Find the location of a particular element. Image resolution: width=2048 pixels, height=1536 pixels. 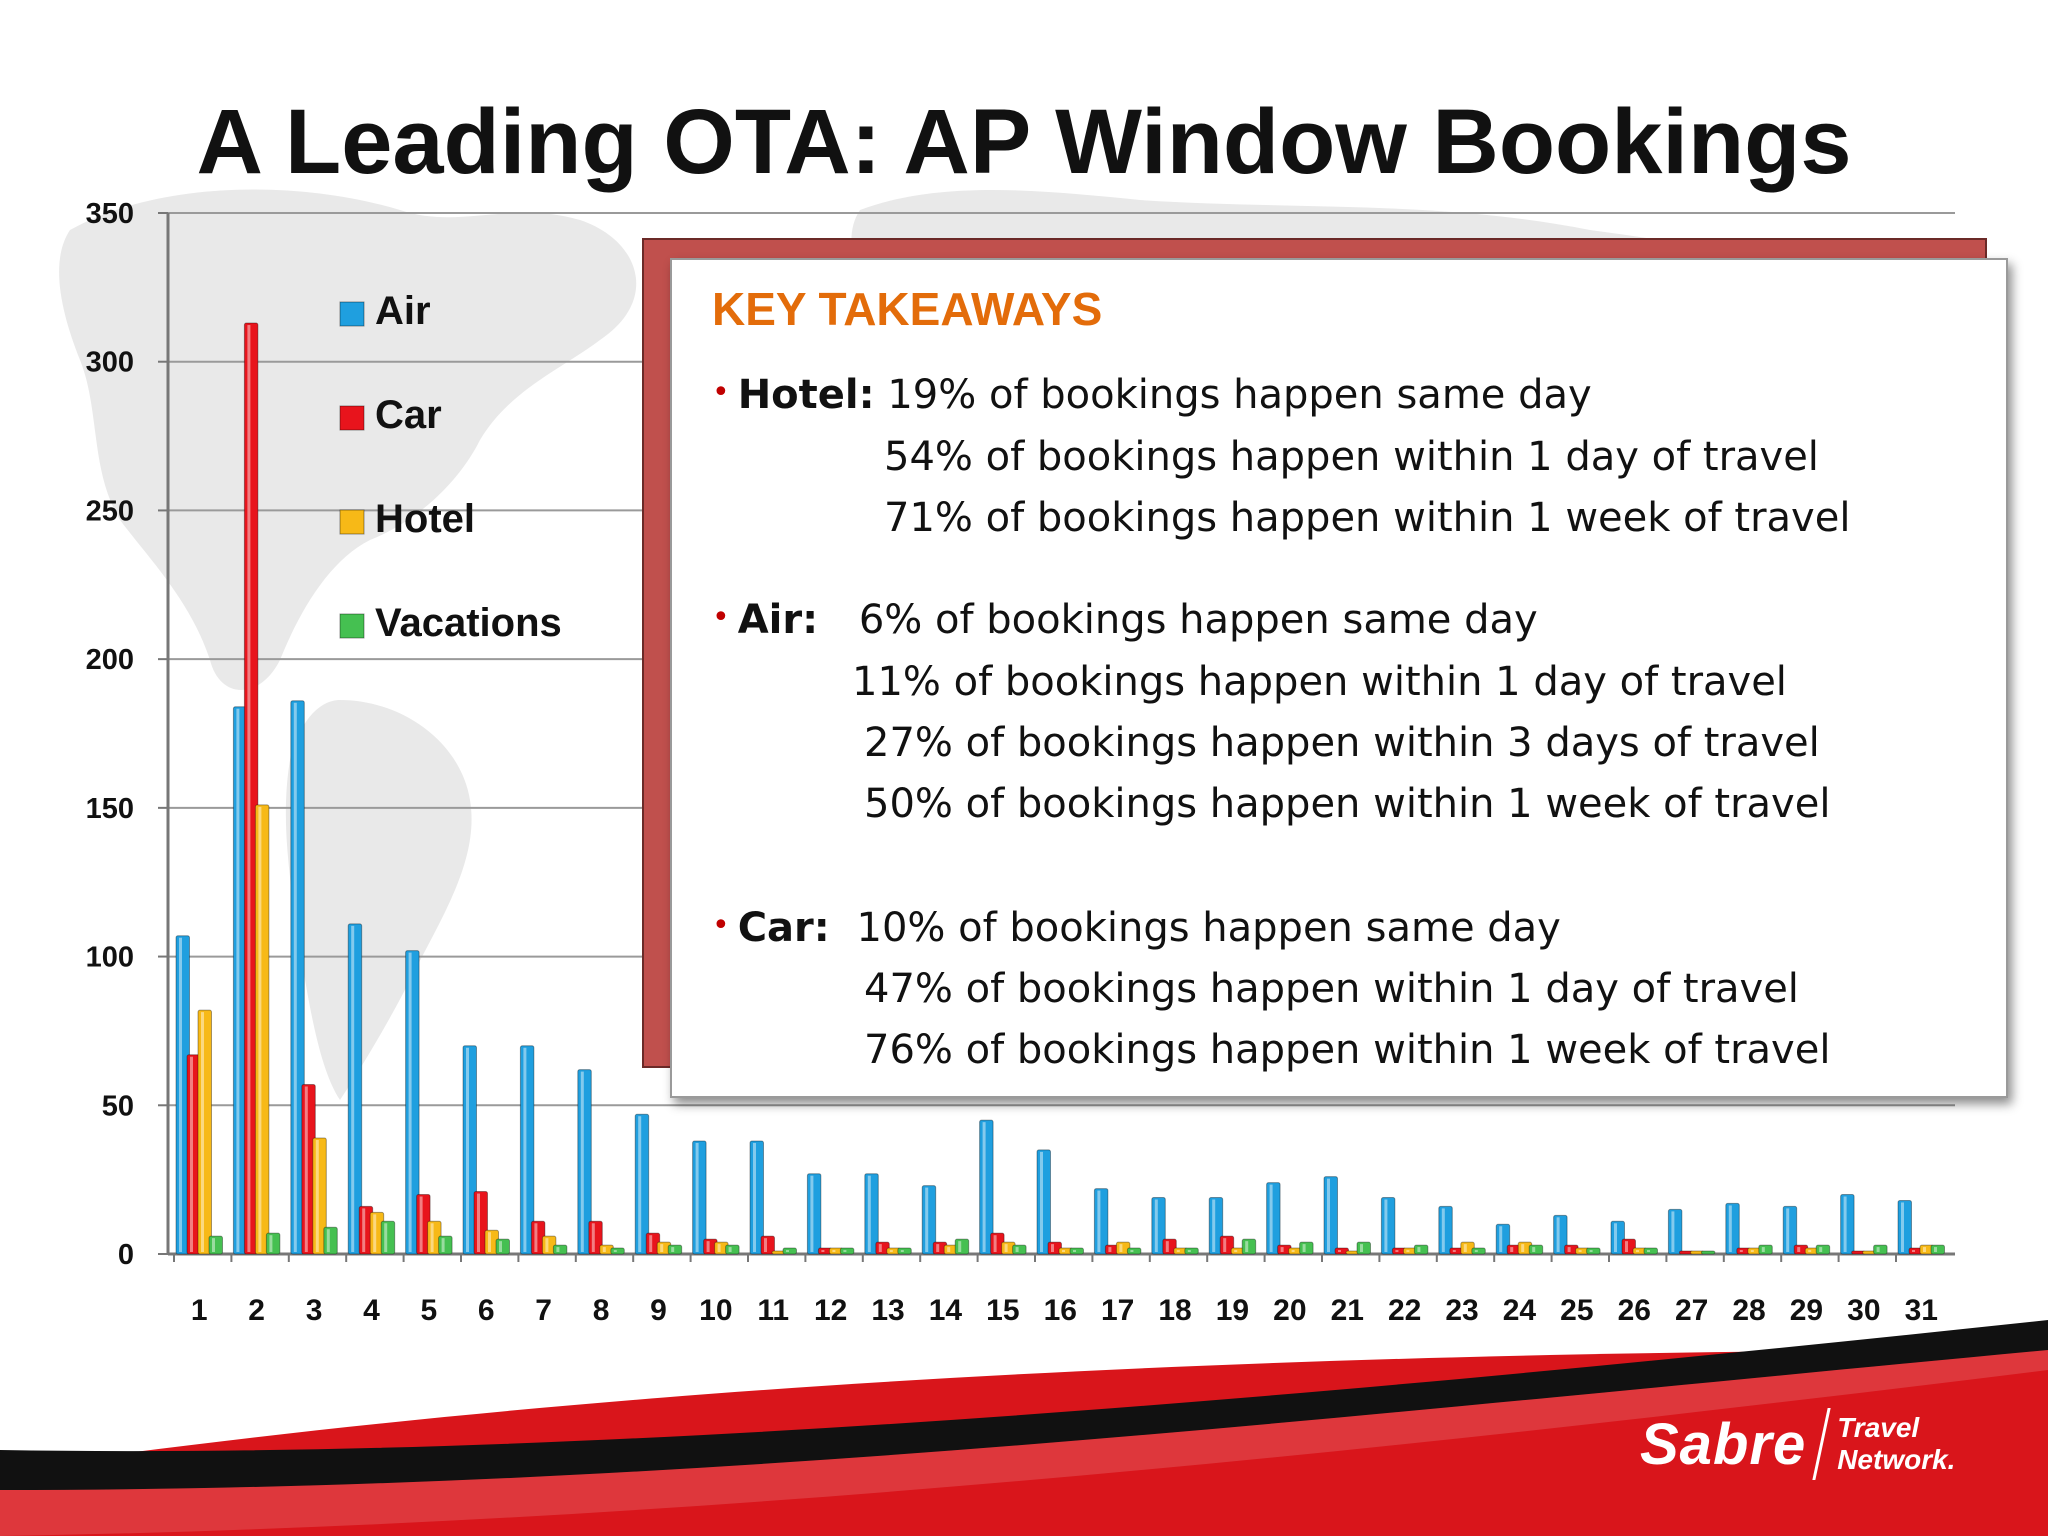

y-tick-label: 300 is located at coordinates (110, 363).